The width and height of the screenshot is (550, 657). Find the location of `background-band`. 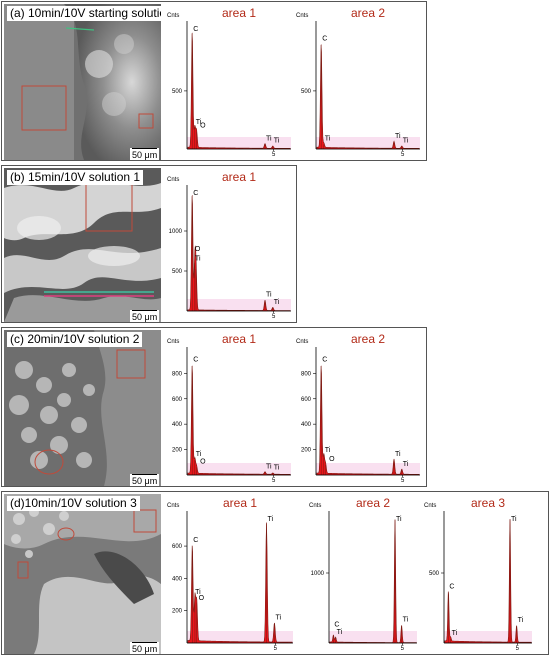

background-band is located at coordinates (373, 637).